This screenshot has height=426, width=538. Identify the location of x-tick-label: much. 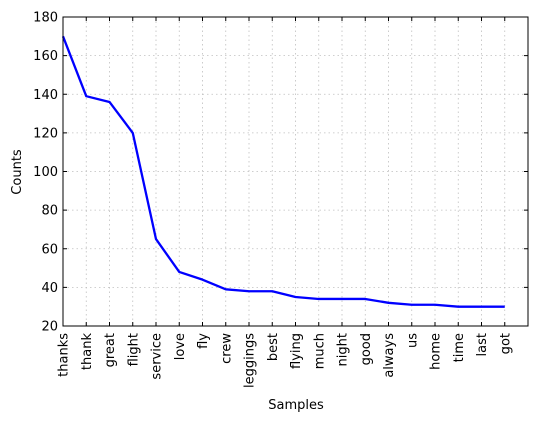
(319, 351).